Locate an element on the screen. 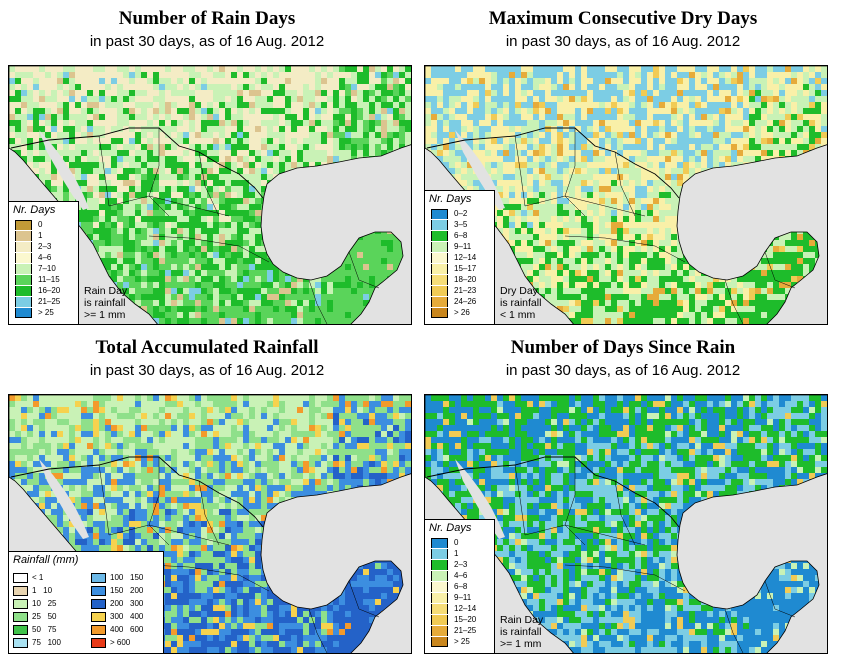 This screenshot has height=658, width=846. definition-note: Dry Day is rainfall < 1 mm is located at coordinates (520, 303).